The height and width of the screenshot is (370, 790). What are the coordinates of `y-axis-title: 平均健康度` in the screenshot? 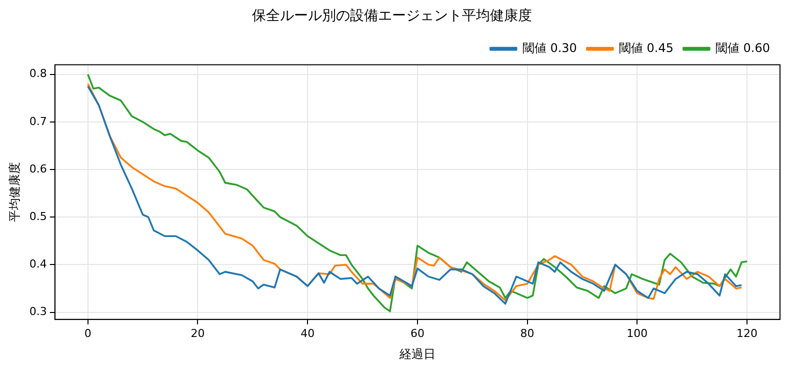 It's located at (14, 192).